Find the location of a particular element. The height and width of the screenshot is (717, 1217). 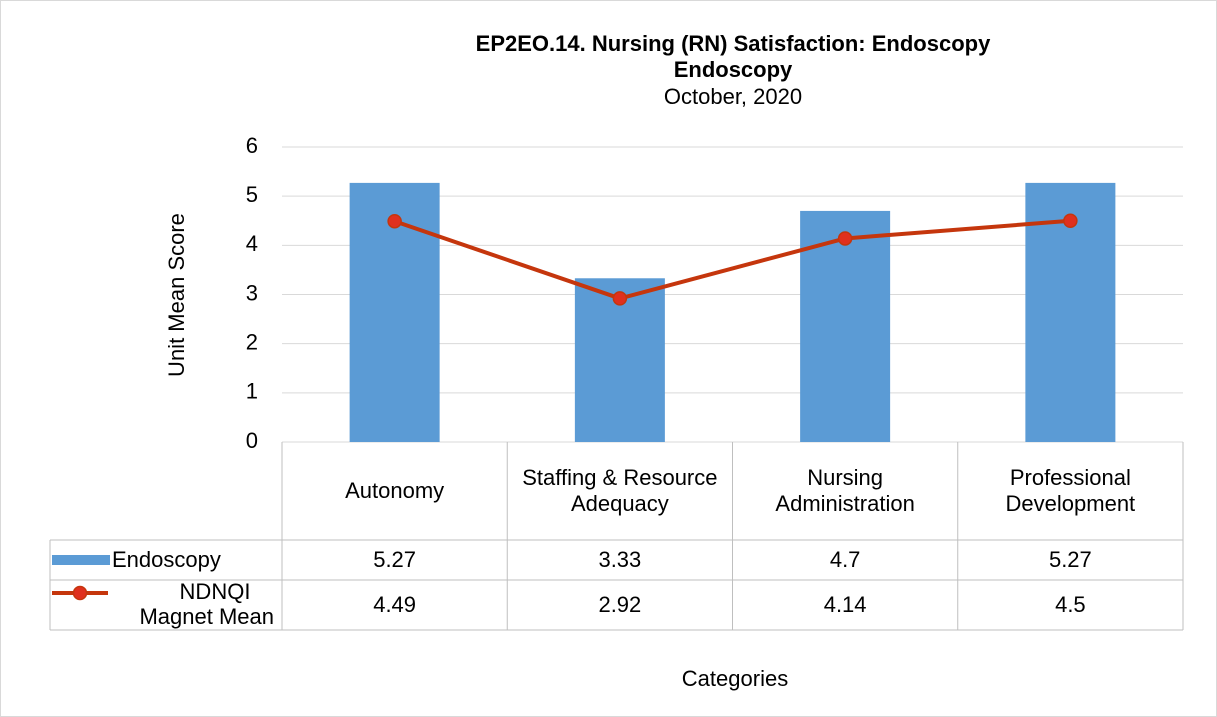

x-tick-label: Professional Development is located at coordinates (1070, 490).